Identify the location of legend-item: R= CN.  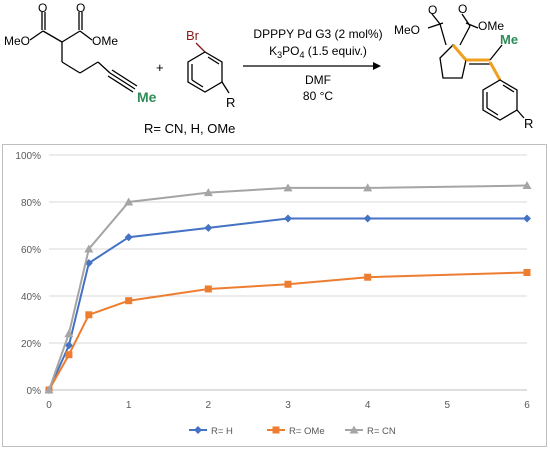
(370, 431).